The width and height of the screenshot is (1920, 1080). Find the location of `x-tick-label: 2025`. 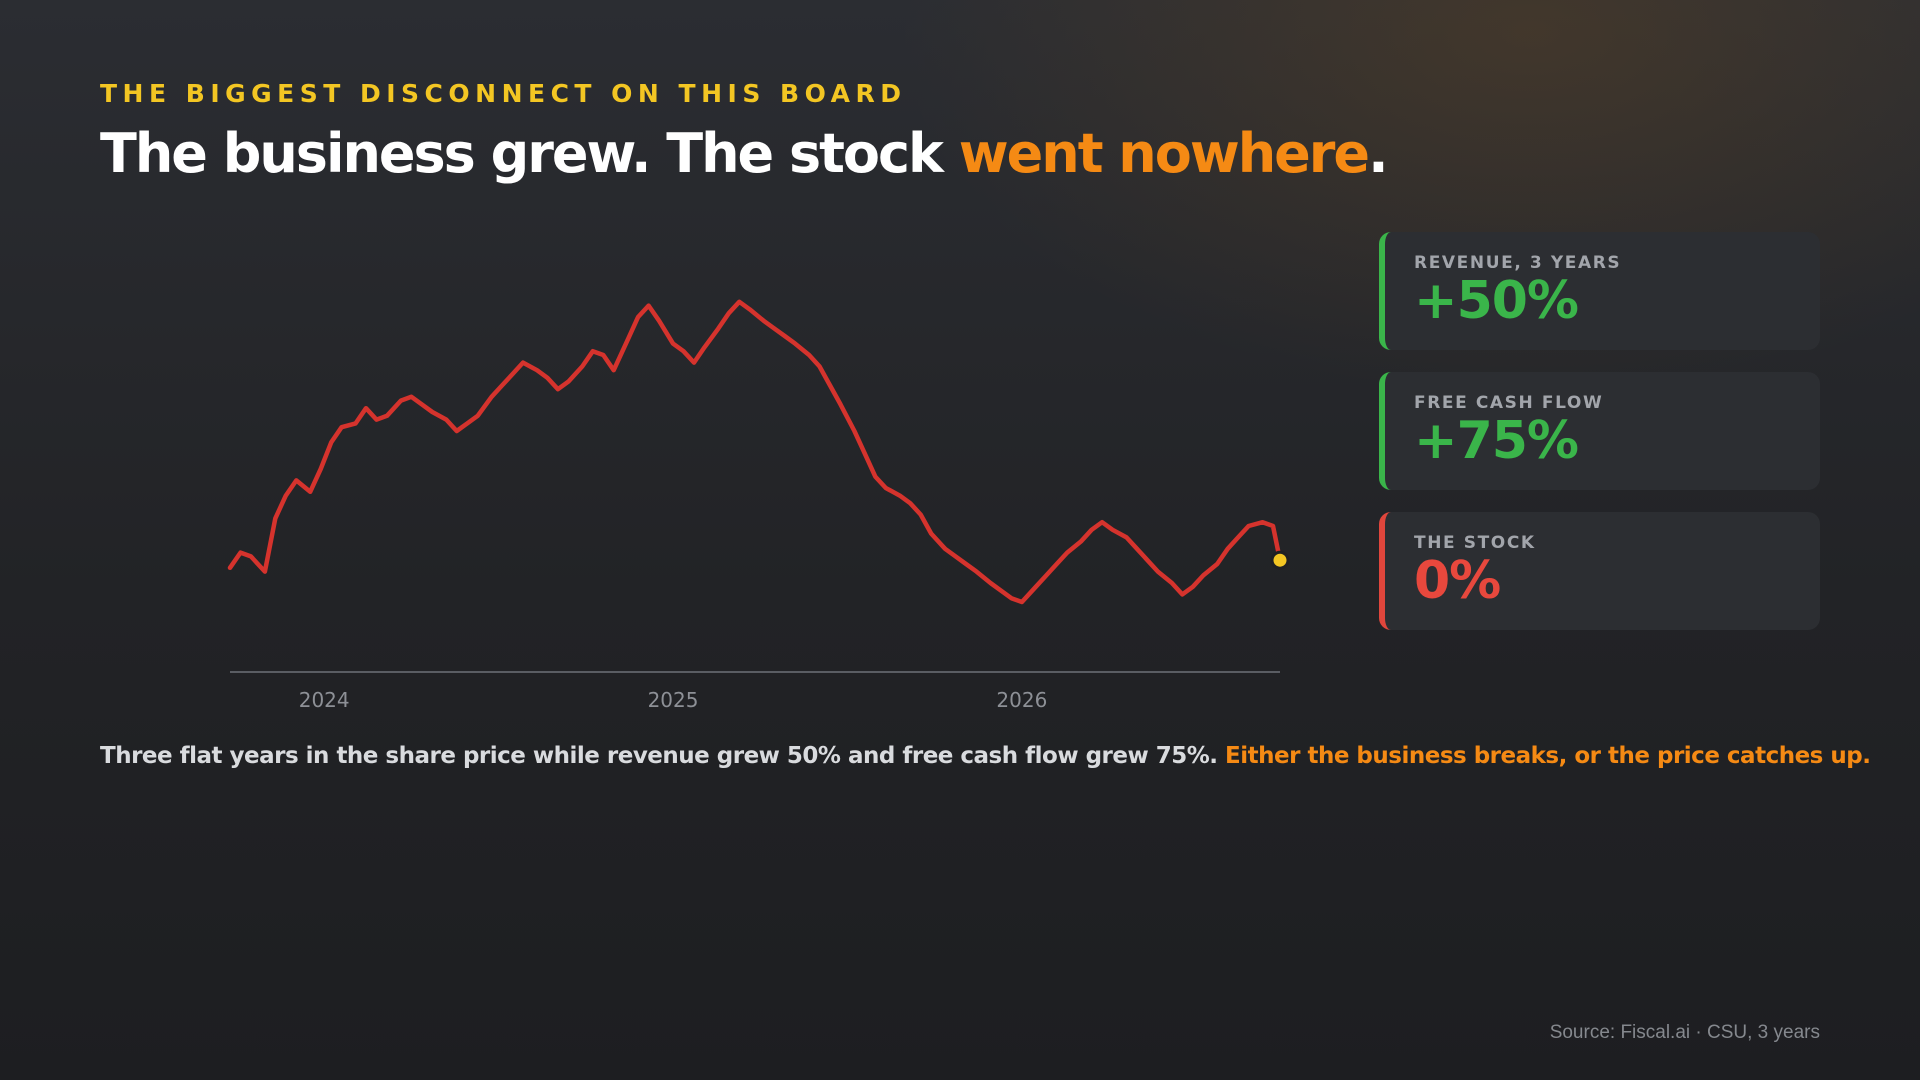

x-tick-label: 2025 is located at coordinates (673, 700).